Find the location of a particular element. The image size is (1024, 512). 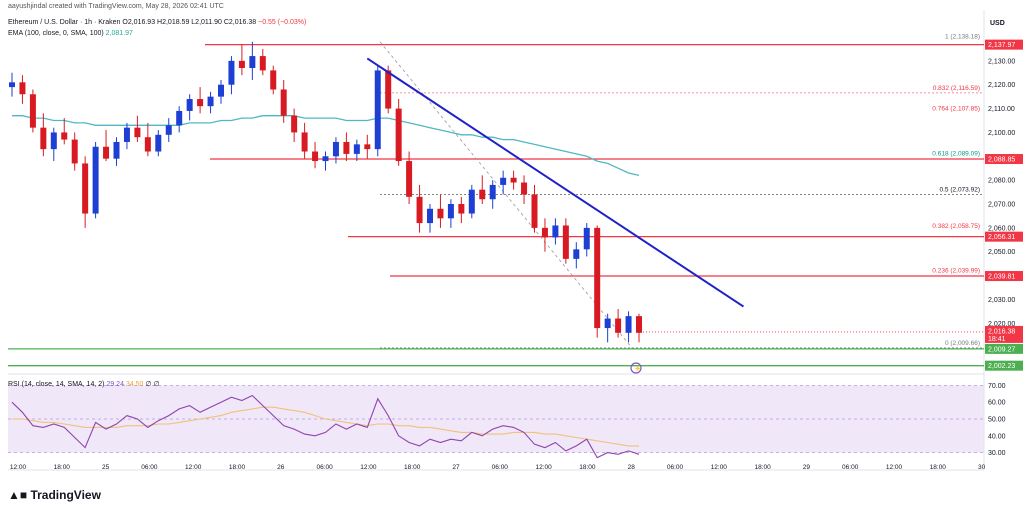

level-price-label: 2,009.27 is located at coordinates (1001, 349).